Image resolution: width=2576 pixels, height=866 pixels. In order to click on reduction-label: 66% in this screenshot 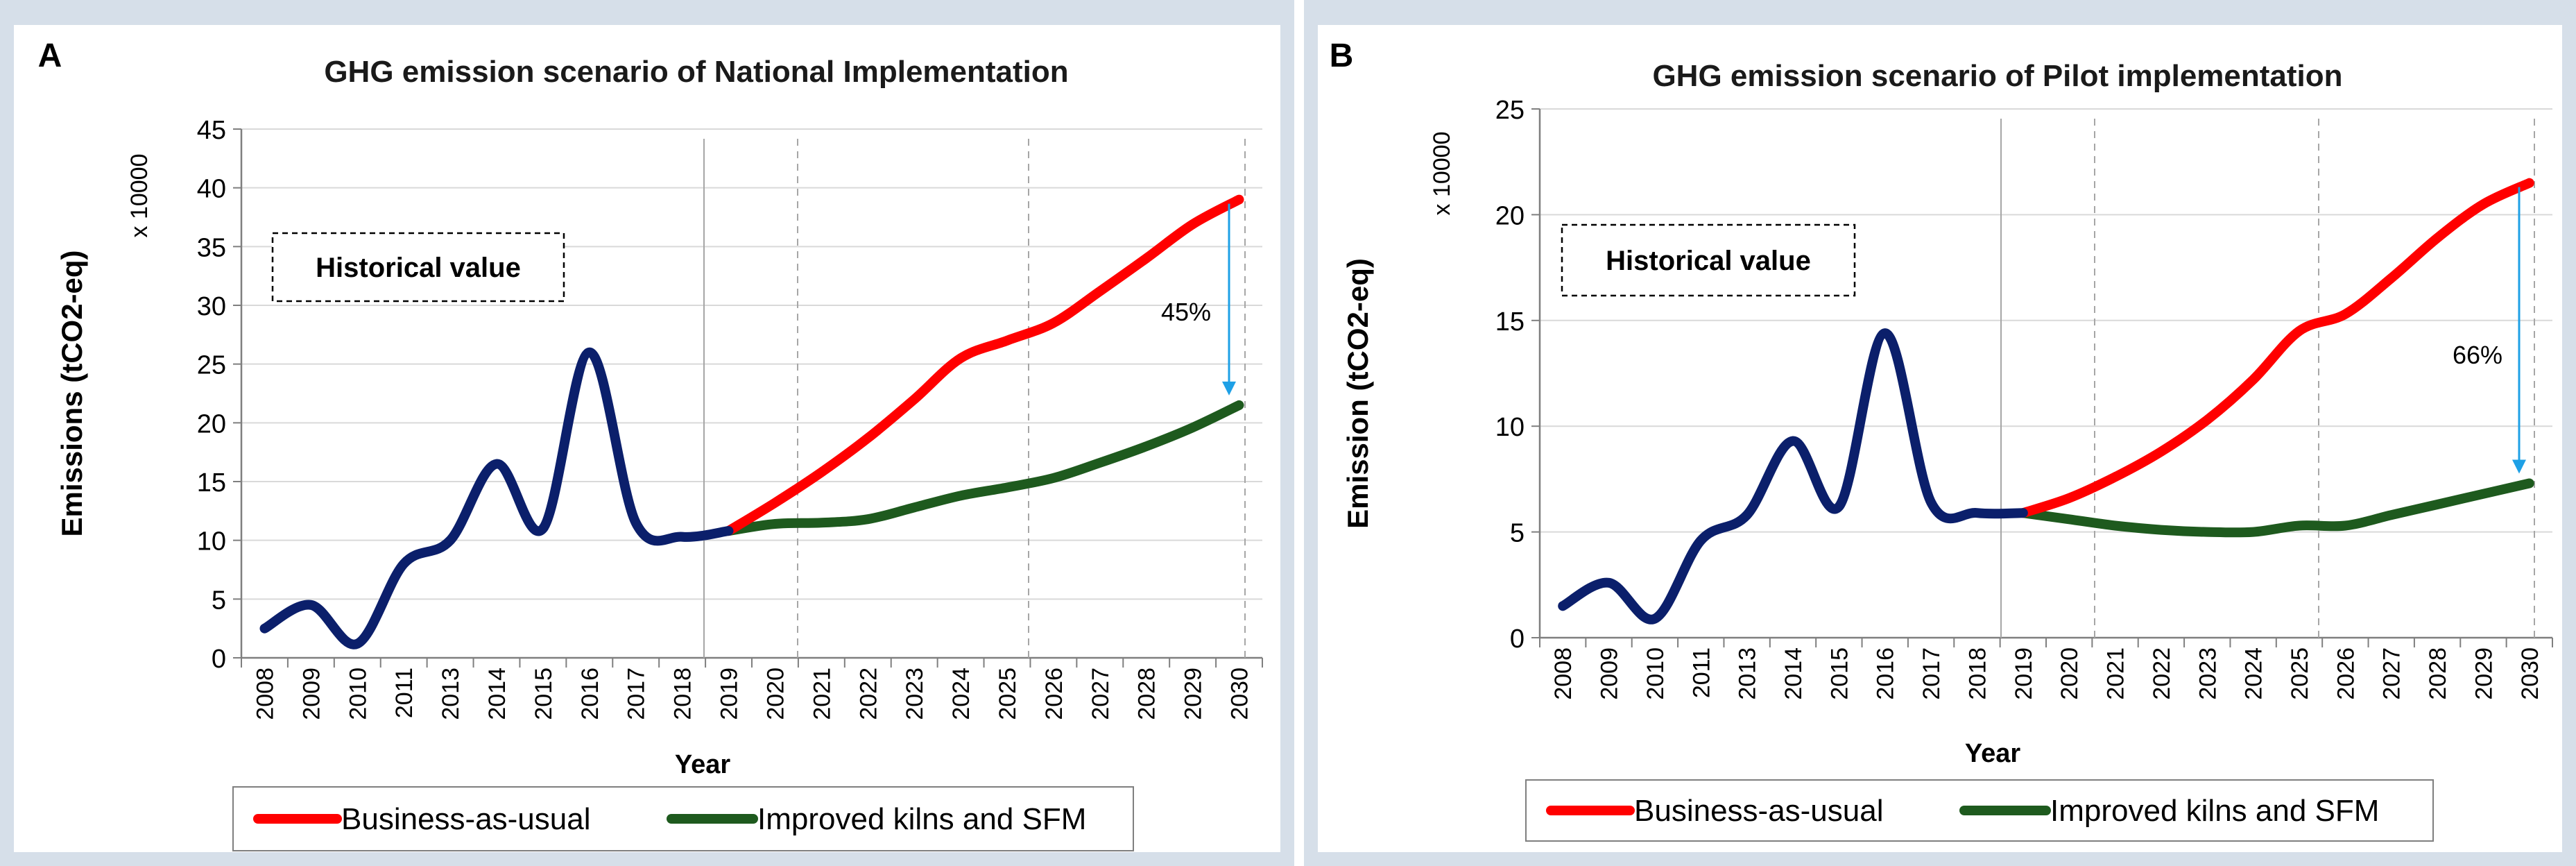, I will do `click(2477, 355)`.